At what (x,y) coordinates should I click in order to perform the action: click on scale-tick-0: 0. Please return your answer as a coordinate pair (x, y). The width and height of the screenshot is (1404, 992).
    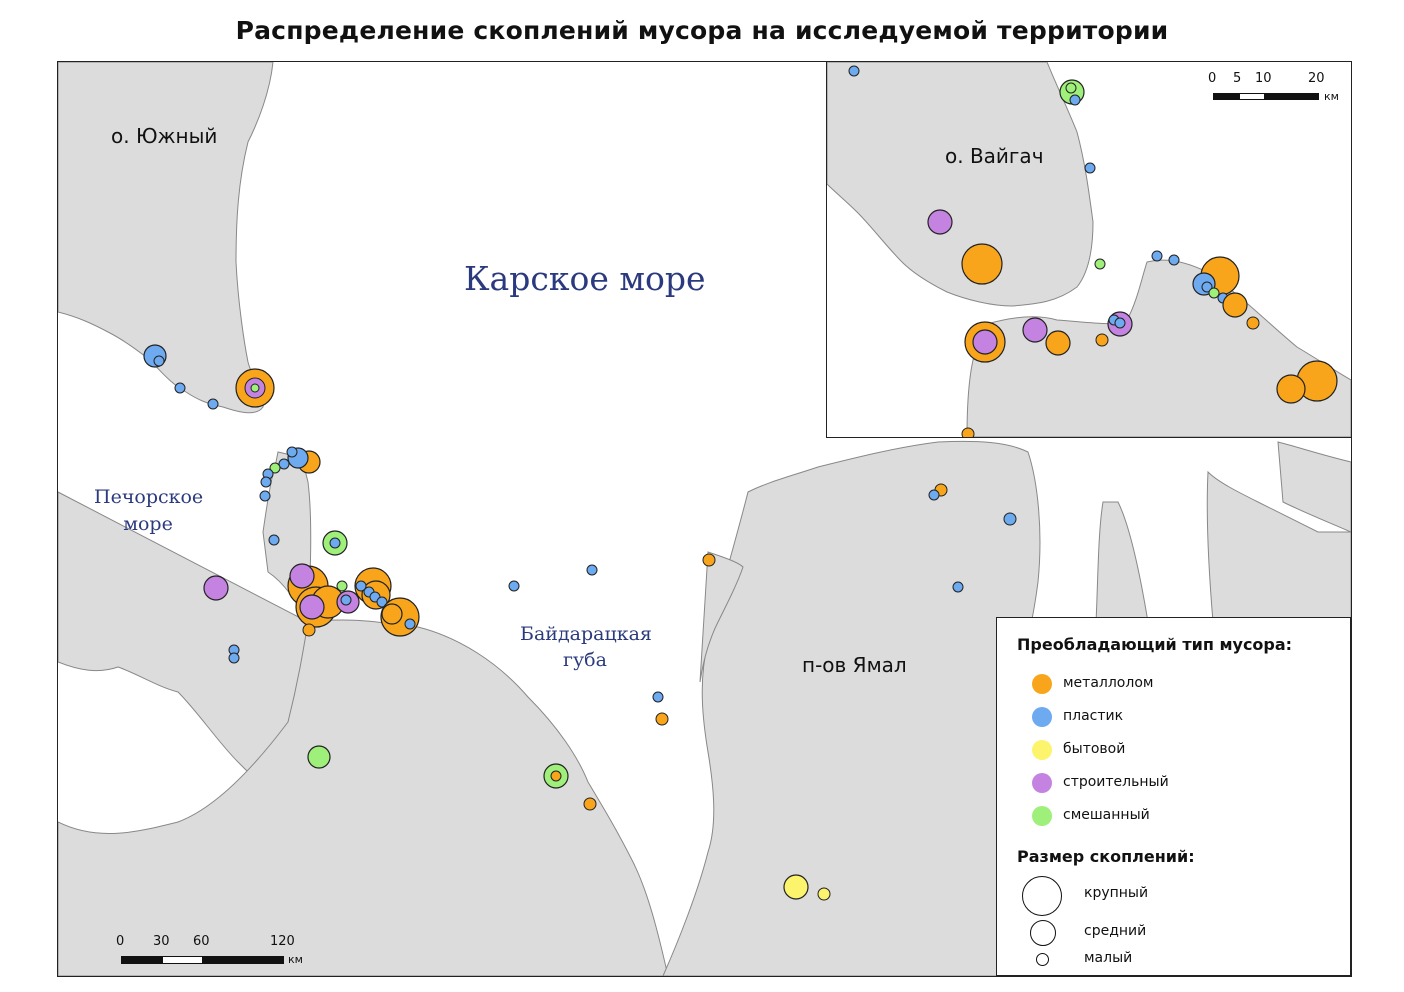
    Looking at the image, I should click on (120, 941).